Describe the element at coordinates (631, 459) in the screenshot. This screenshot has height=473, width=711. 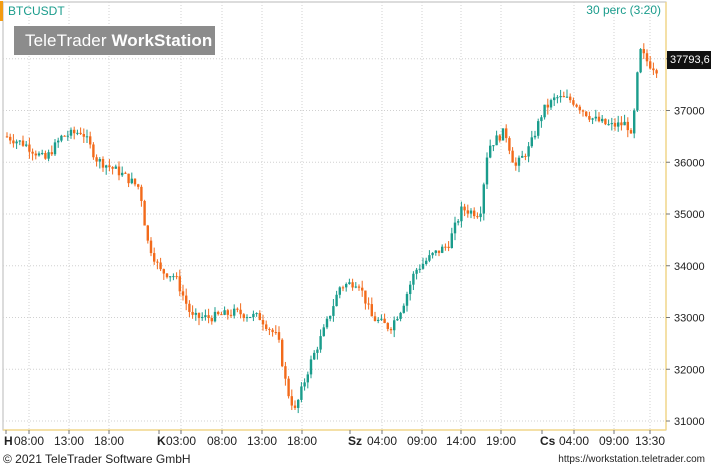
I see `footer-url: https://workstation.teletrader.com` at that location.